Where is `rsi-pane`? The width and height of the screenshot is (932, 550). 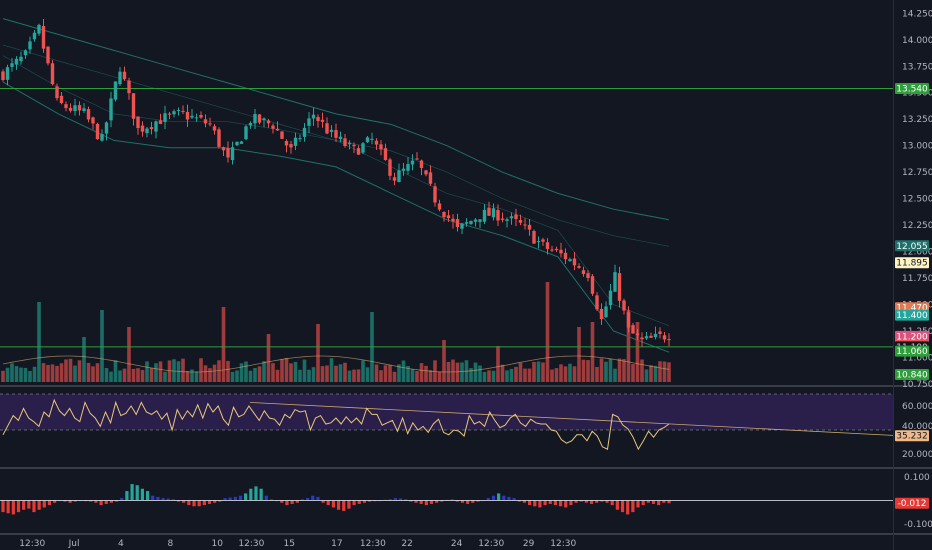 rsi-pane is located at coordinates (447, 422).